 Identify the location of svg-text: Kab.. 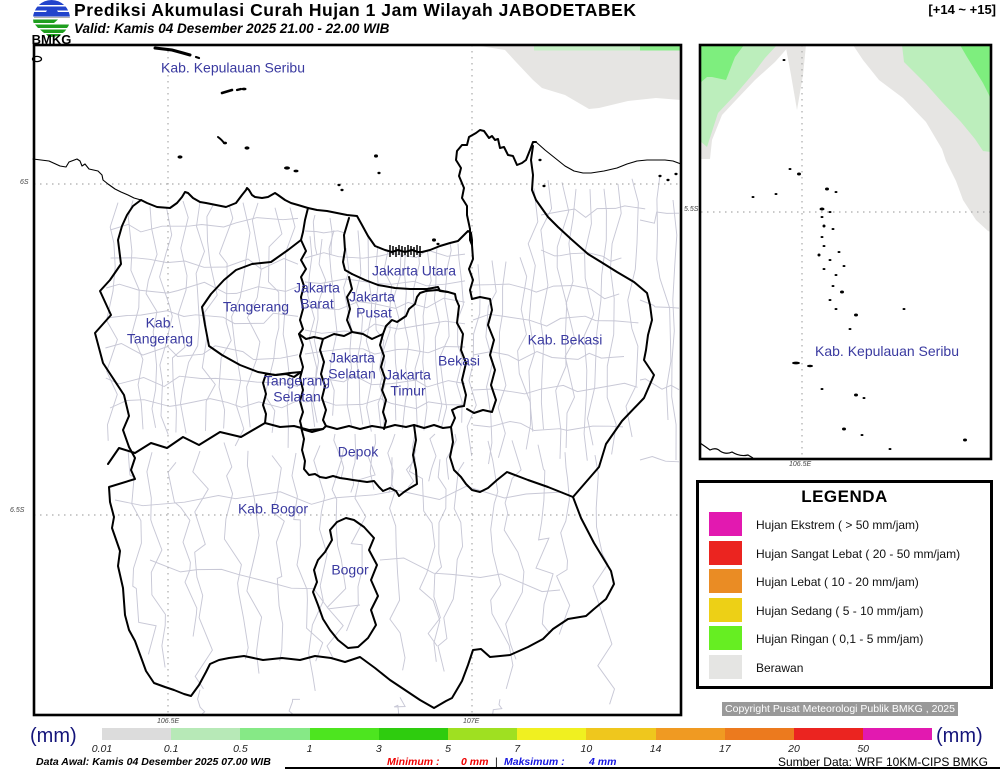
(160, 323).